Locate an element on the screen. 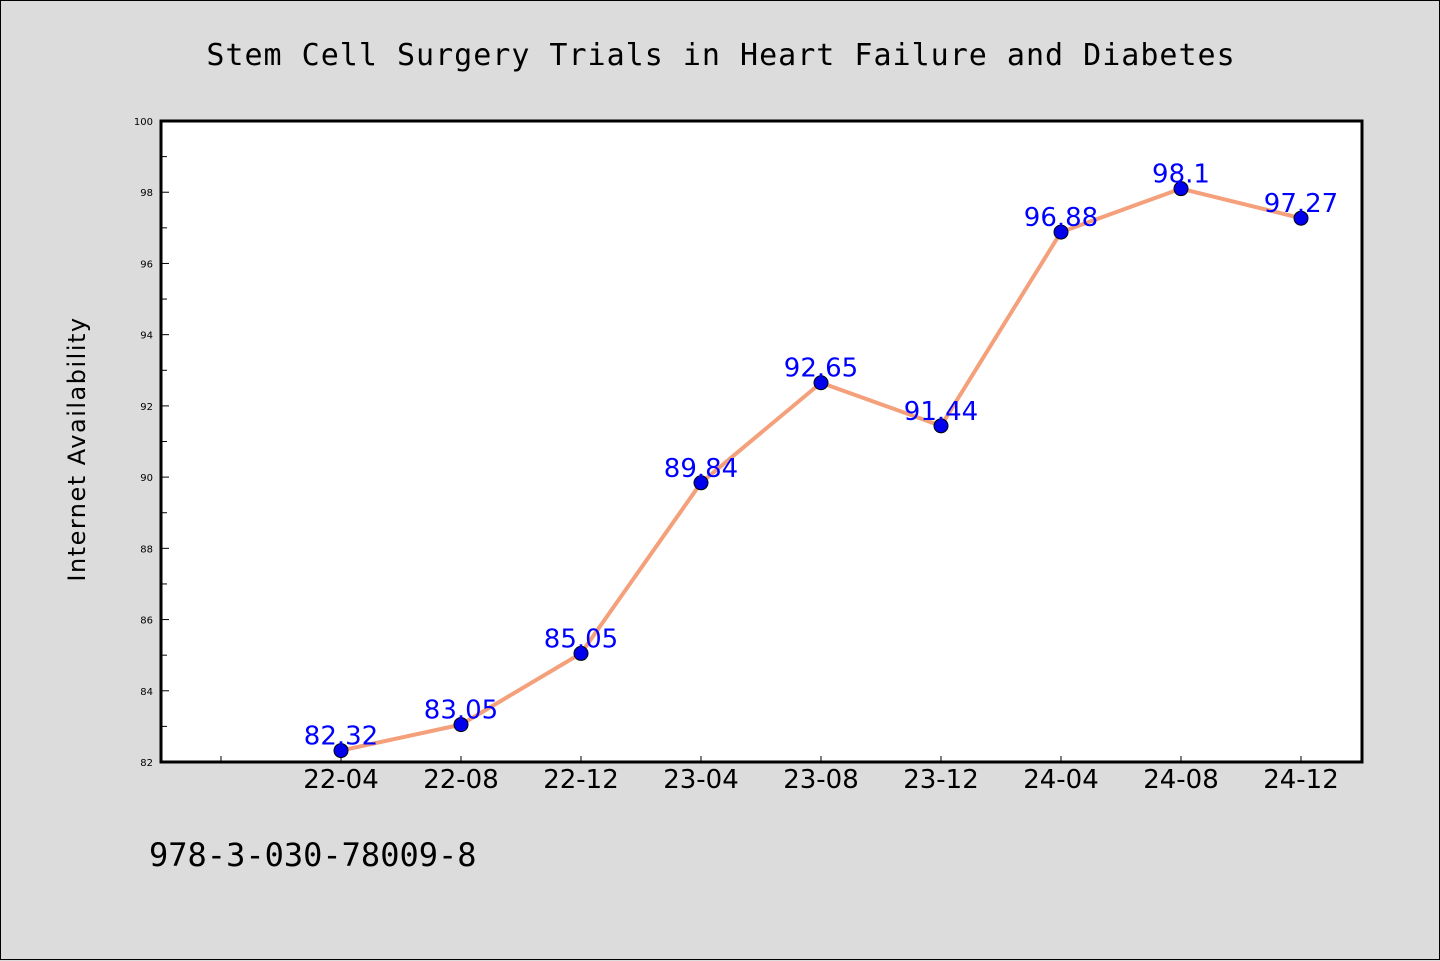 The width and height of the screenshot is (1440, 961). y-tick-label: 82 is located at coordinates (146, 763).